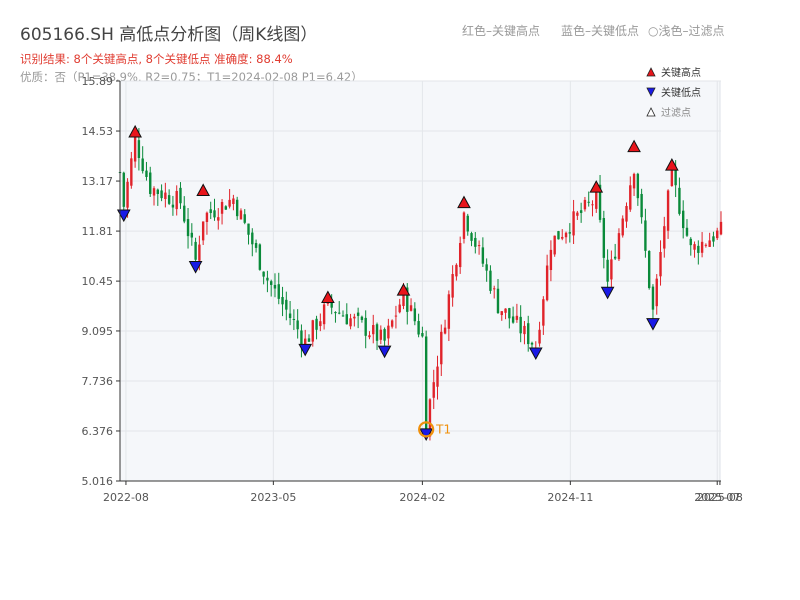 This screenshot has height=600, width=800. Describe the element at coordinates (686, 30) in the screenshot. I see `hint-light-filtered: ○浅色–过滤点` at that location.